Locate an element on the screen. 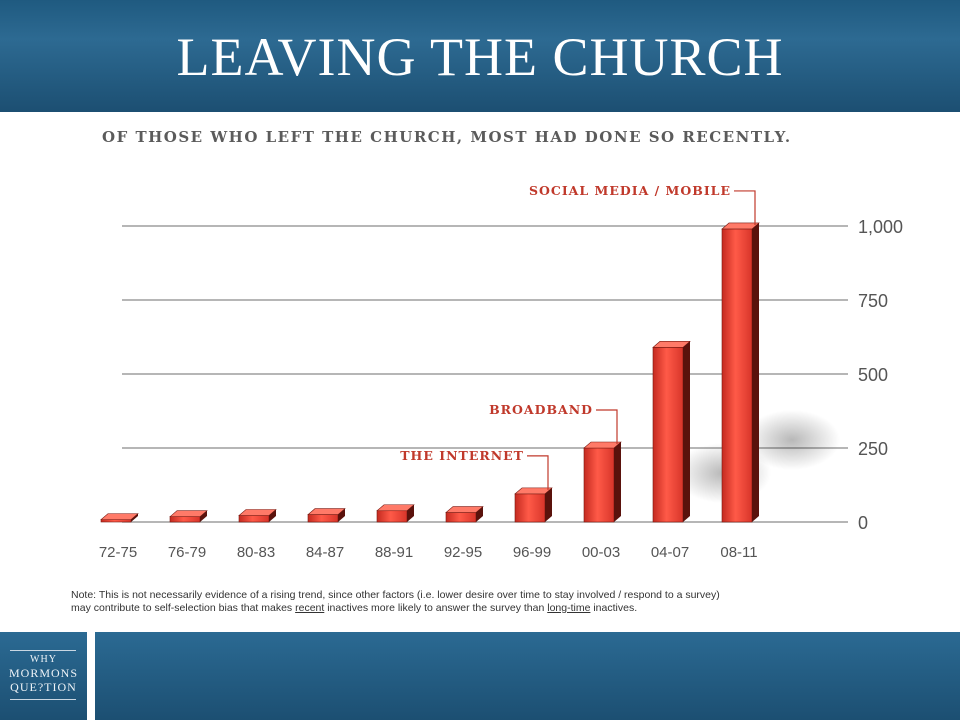 This screenshot has height=720, width=960. x-tick-label: 76-79 is located at coordinates (187, 552).